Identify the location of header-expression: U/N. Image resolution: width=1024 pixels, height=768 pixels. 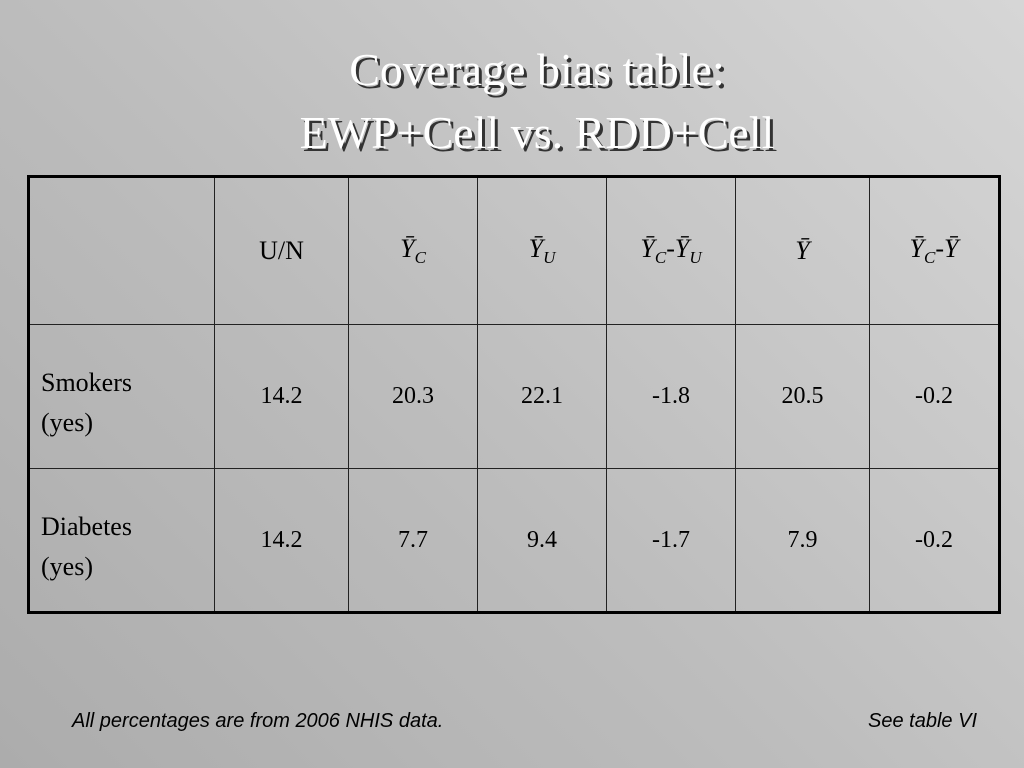
(281, 250).